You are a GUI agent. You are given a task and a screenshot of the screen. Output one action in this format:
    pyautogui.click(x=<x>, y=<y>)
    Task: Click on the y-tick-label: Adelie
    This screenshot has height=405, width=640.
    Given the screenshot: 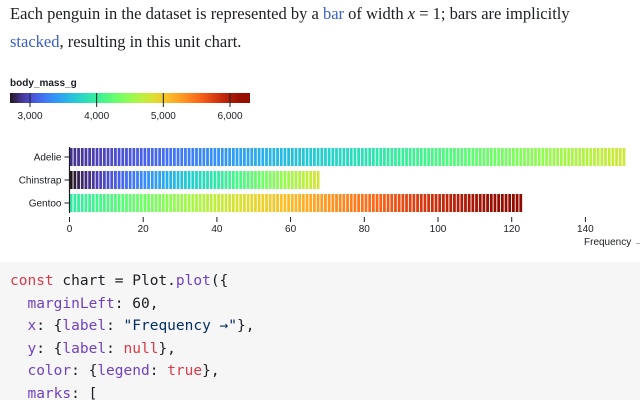 What is the action you would take?
    pyautogui.click(x=48, y=158)
    